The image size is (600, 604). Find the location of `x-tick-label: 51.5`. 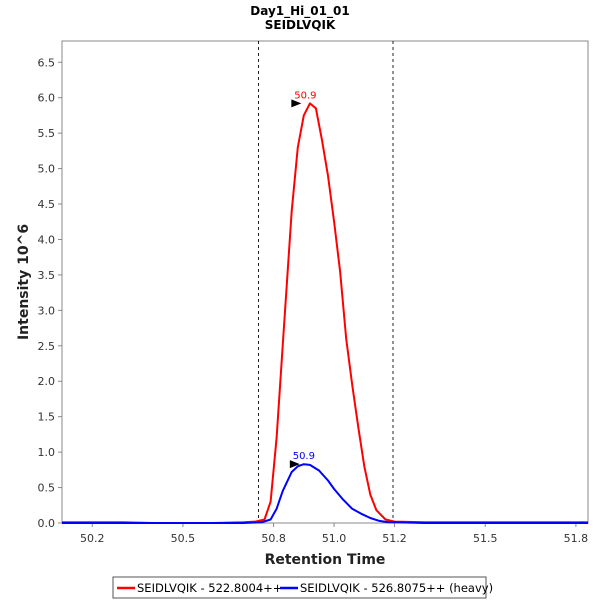

x-tick-label: 51.5 is located at coordinates (485, 538).